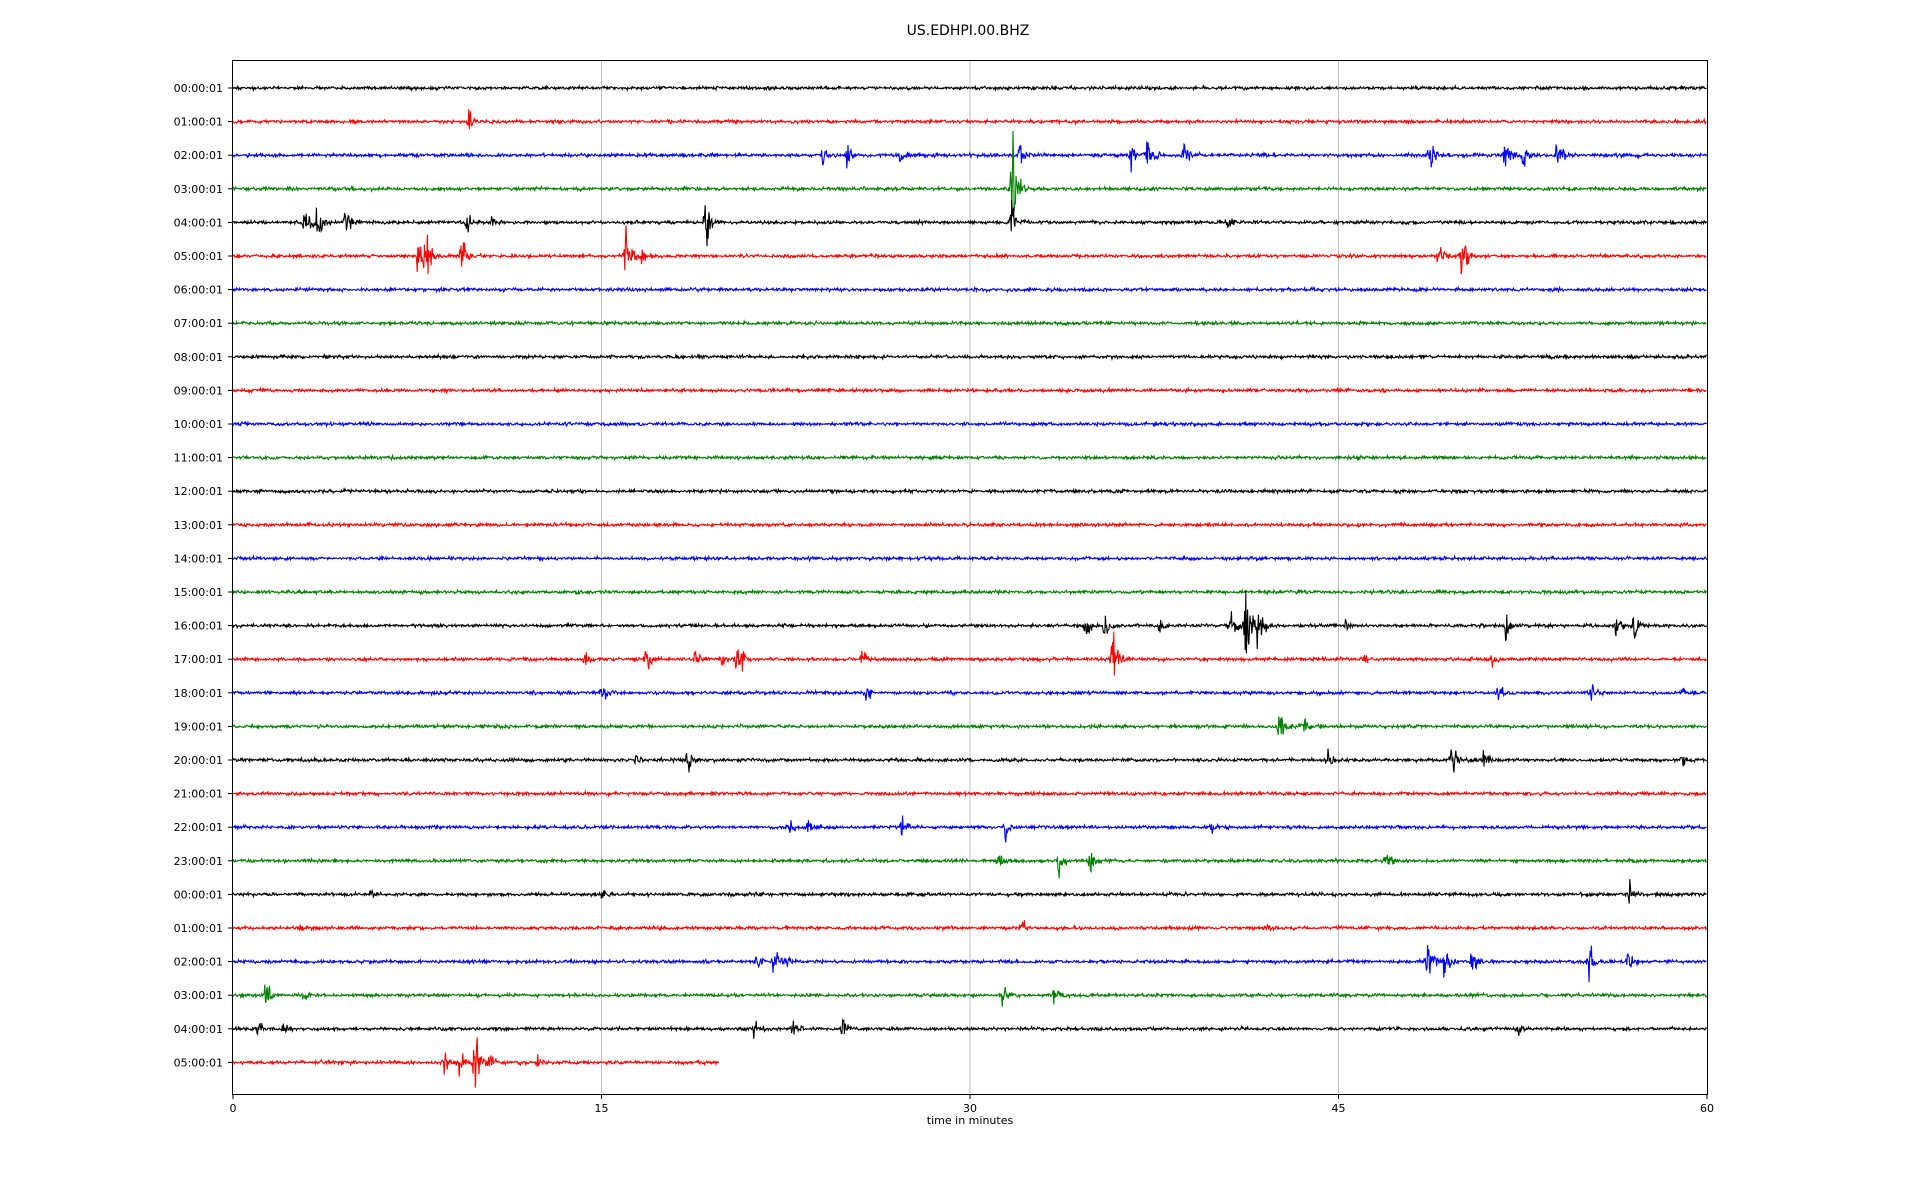 The height and width of the screenshot is (1200, 1920). I want to click on row-time-label: 22:00:01, so click(198, 827).